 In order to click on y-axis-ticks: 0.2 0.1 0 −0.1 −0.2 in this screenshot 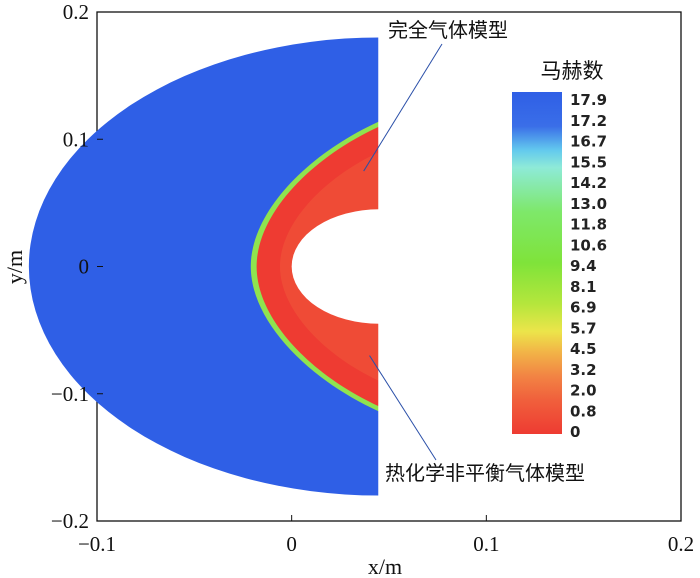, I will do `click(77, 266)`.